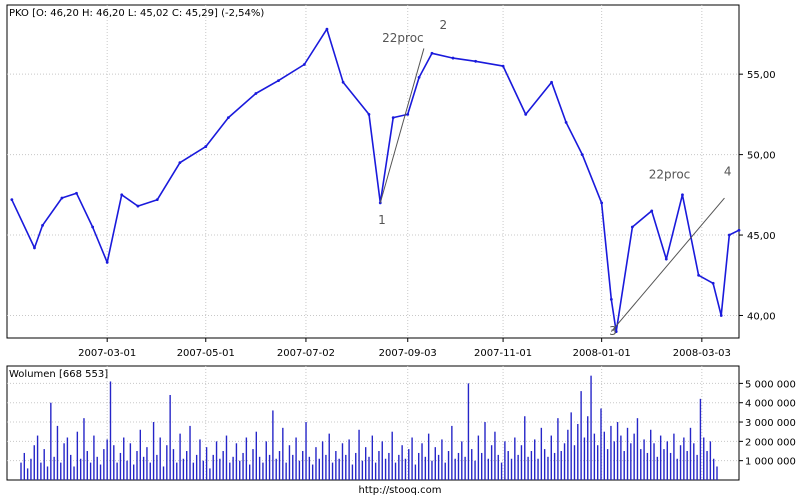 This screenshot has height=500, width=800. I want to click on price-x-tick-label: 2007-03-01, so click(107, 353).